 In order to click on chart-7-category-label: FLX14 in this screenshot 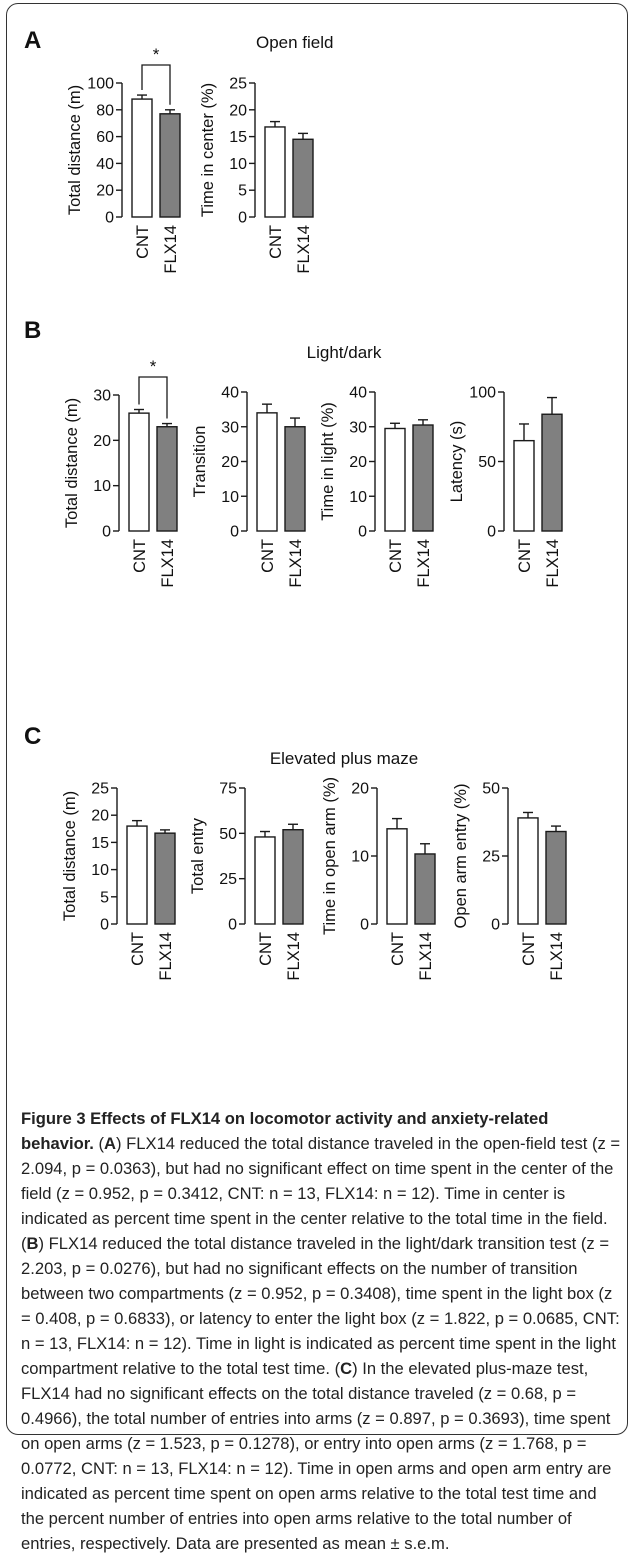, I will do `click(166, 956)`.